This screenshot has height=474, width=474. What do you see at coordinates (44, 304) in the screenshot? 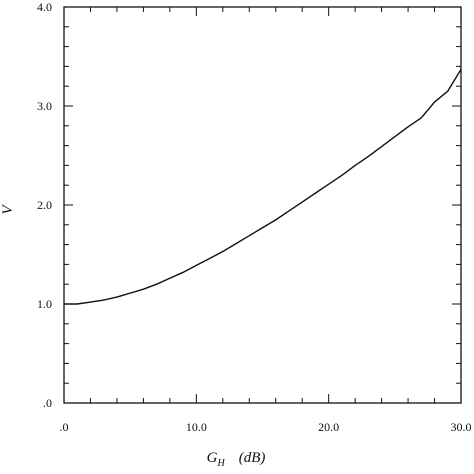
I see `y-tick-label: 1.0` at bounding box center [44, 304].